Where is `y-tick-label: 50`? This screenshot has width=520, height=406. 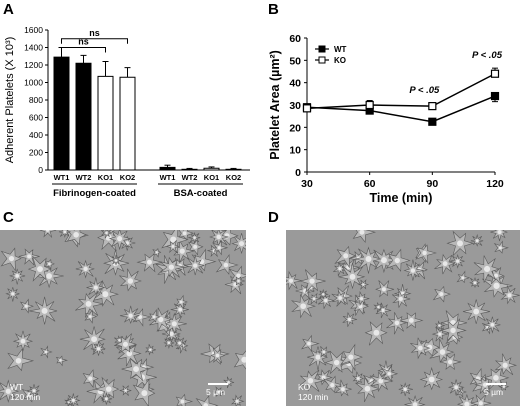 y-tick-label: 50 is located at coordinates (295, 61).